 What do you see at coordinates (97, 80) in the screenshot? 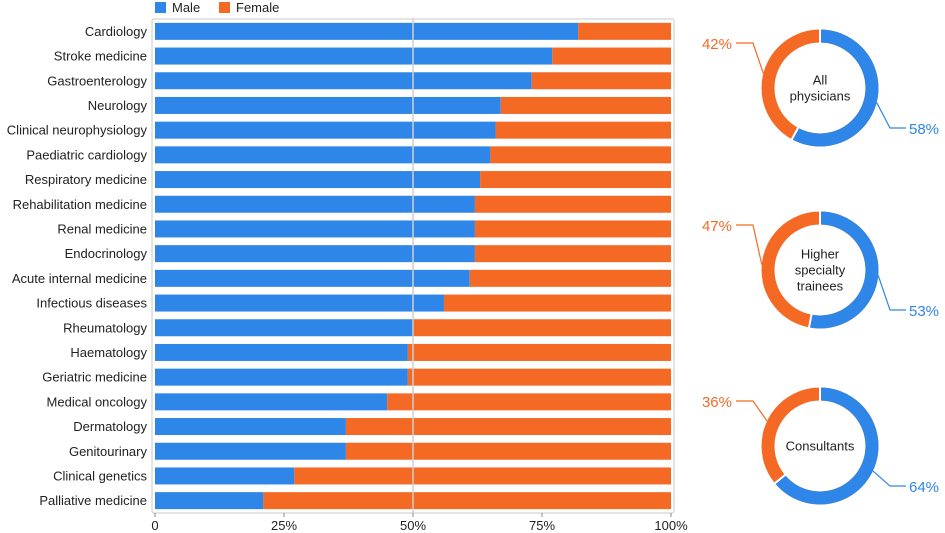
I see `category-label: Gastroenterology` at bounding box center [97, 80].